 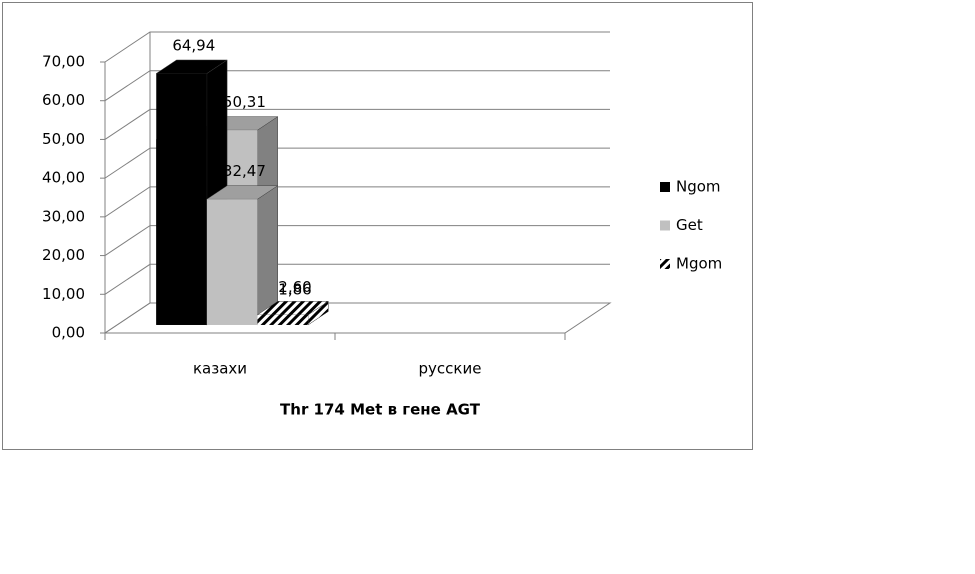 I want to click on y-tick-label: 10,00, so click(x=63, y=294).